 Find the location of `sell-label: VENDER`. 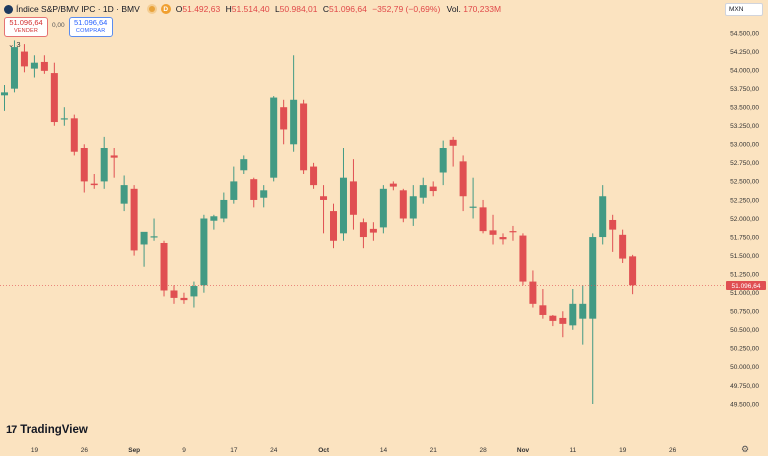

sell-label: VENDER is located at coordinates (26, 31).